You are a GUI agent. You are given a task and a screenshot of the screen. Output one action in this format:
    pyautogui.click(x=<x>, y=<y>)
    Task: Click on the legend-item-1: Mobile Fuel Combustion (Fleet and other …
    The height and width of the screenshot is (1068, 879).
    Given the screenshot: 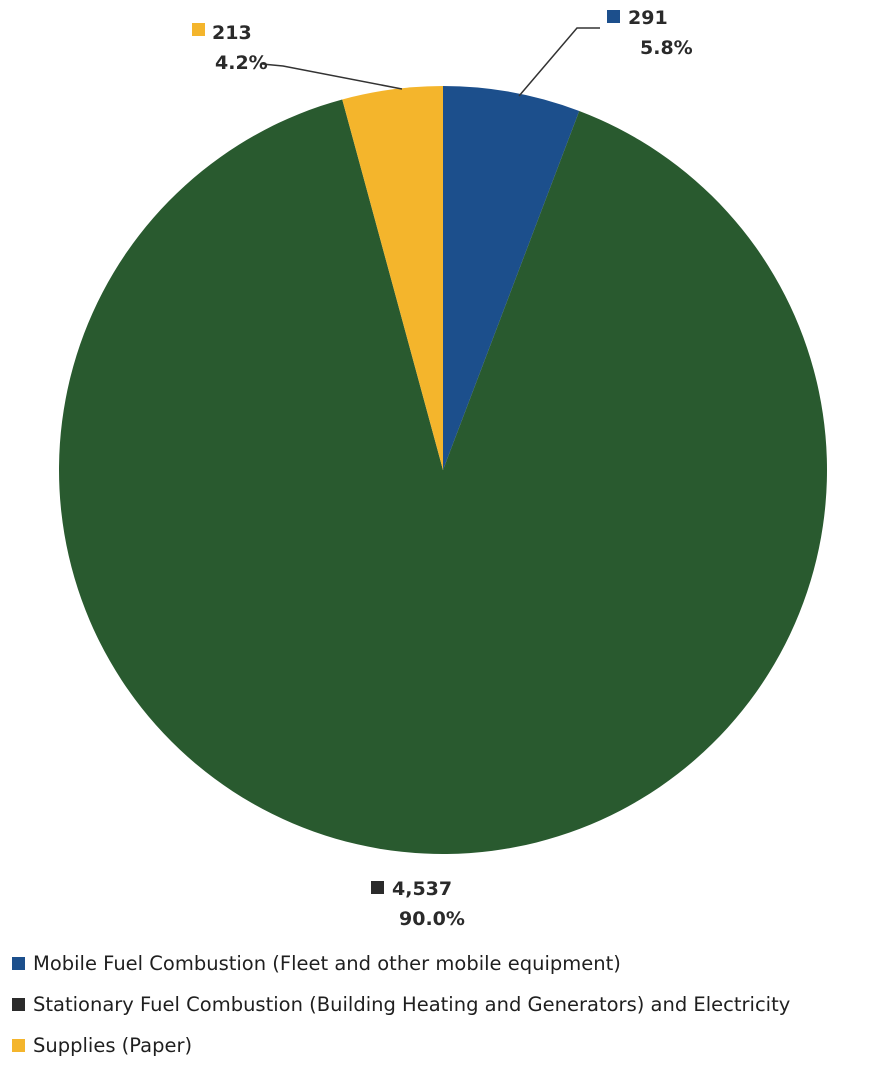 What is the action you would take?
    pyautogui.click(x=445, y=963)
    